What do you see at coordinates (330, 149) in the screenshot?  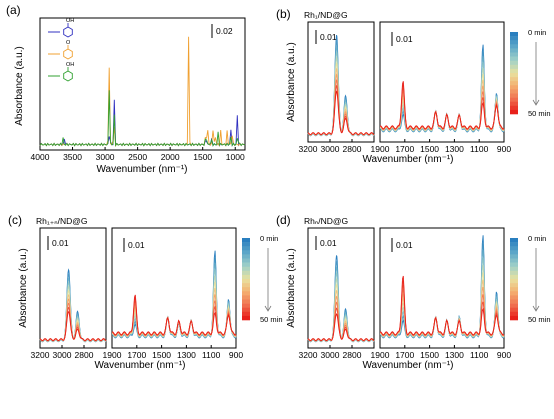 I see `panel-b-left-tick-label: 3000` at bounding box center [330, 149].